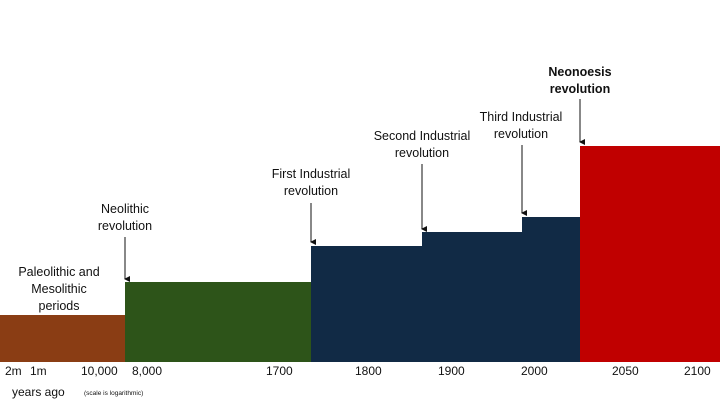 The width and height of the screenshot is (720, 405). Describe the element at coordinates (147, 371) in the screenshot. I see `tick-8000: 8,000` at that location.